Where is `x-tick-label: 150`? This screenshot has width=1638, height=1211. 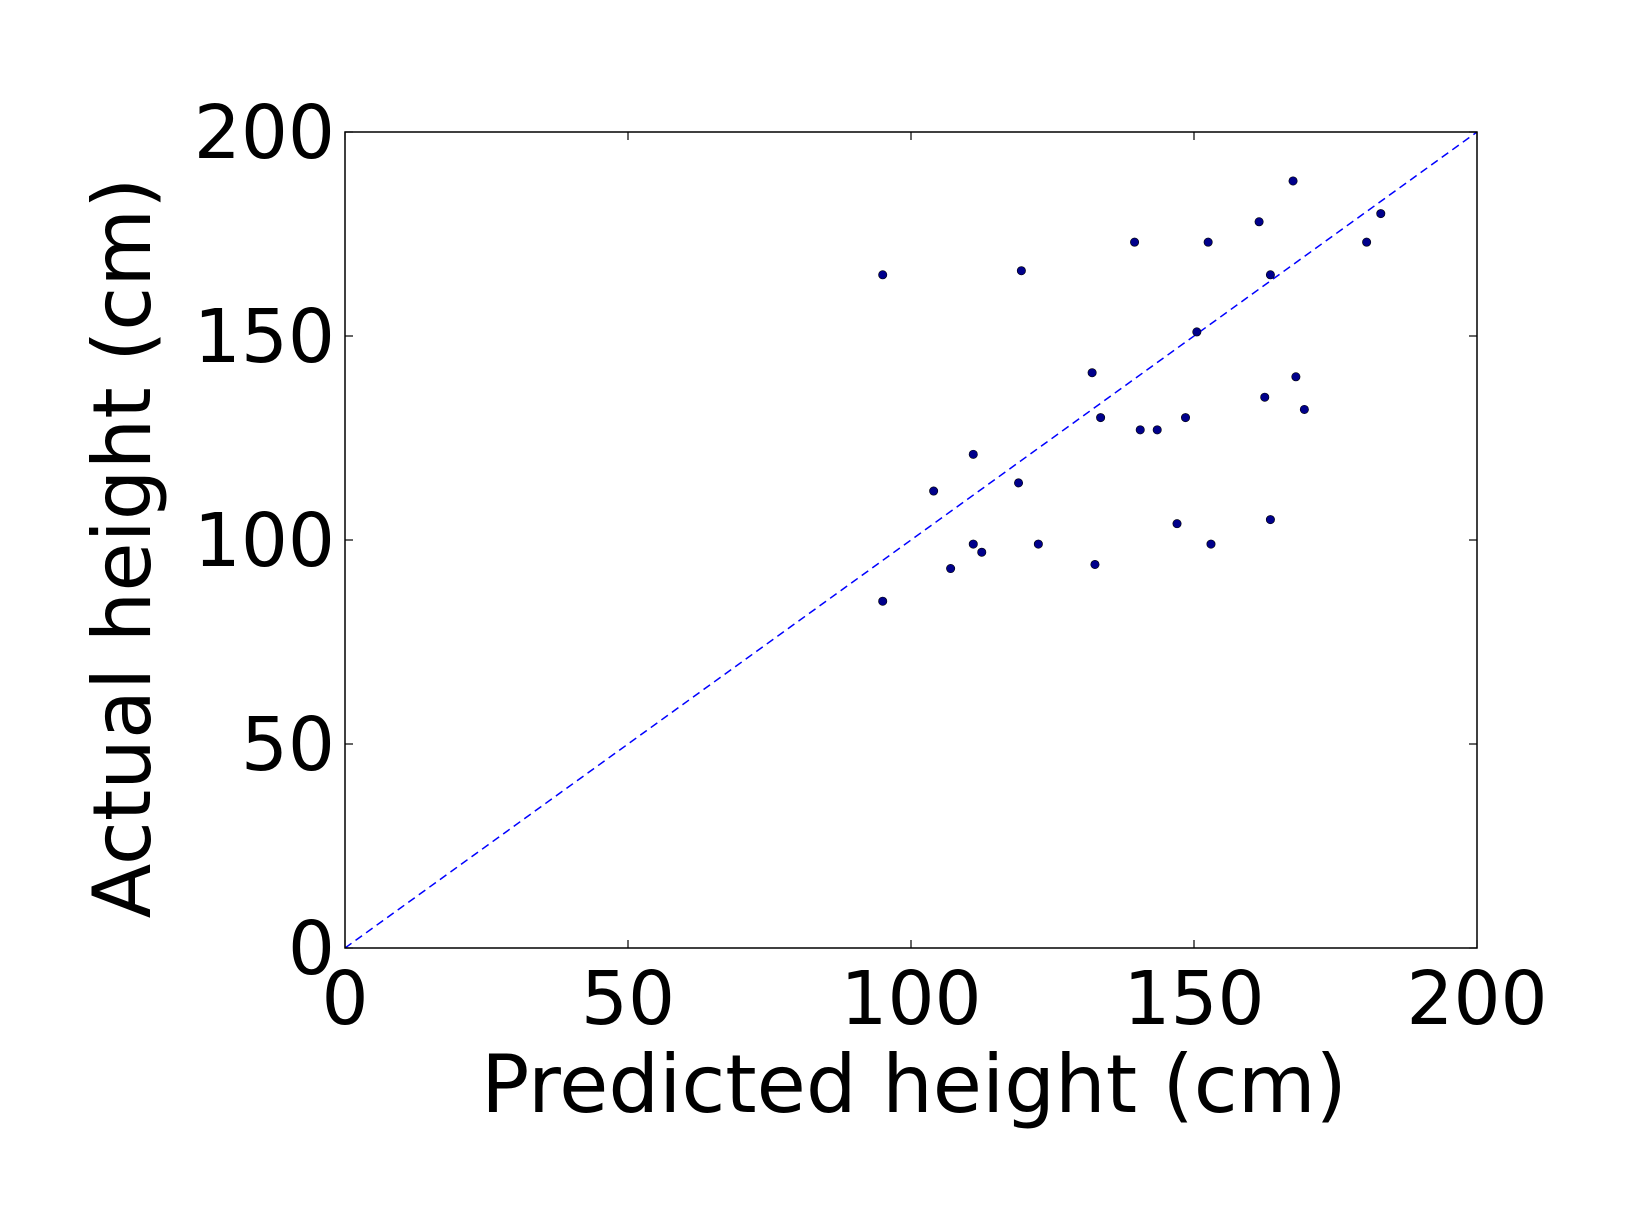
x-tick-label: 150 is located at coordinates (1193, 999).